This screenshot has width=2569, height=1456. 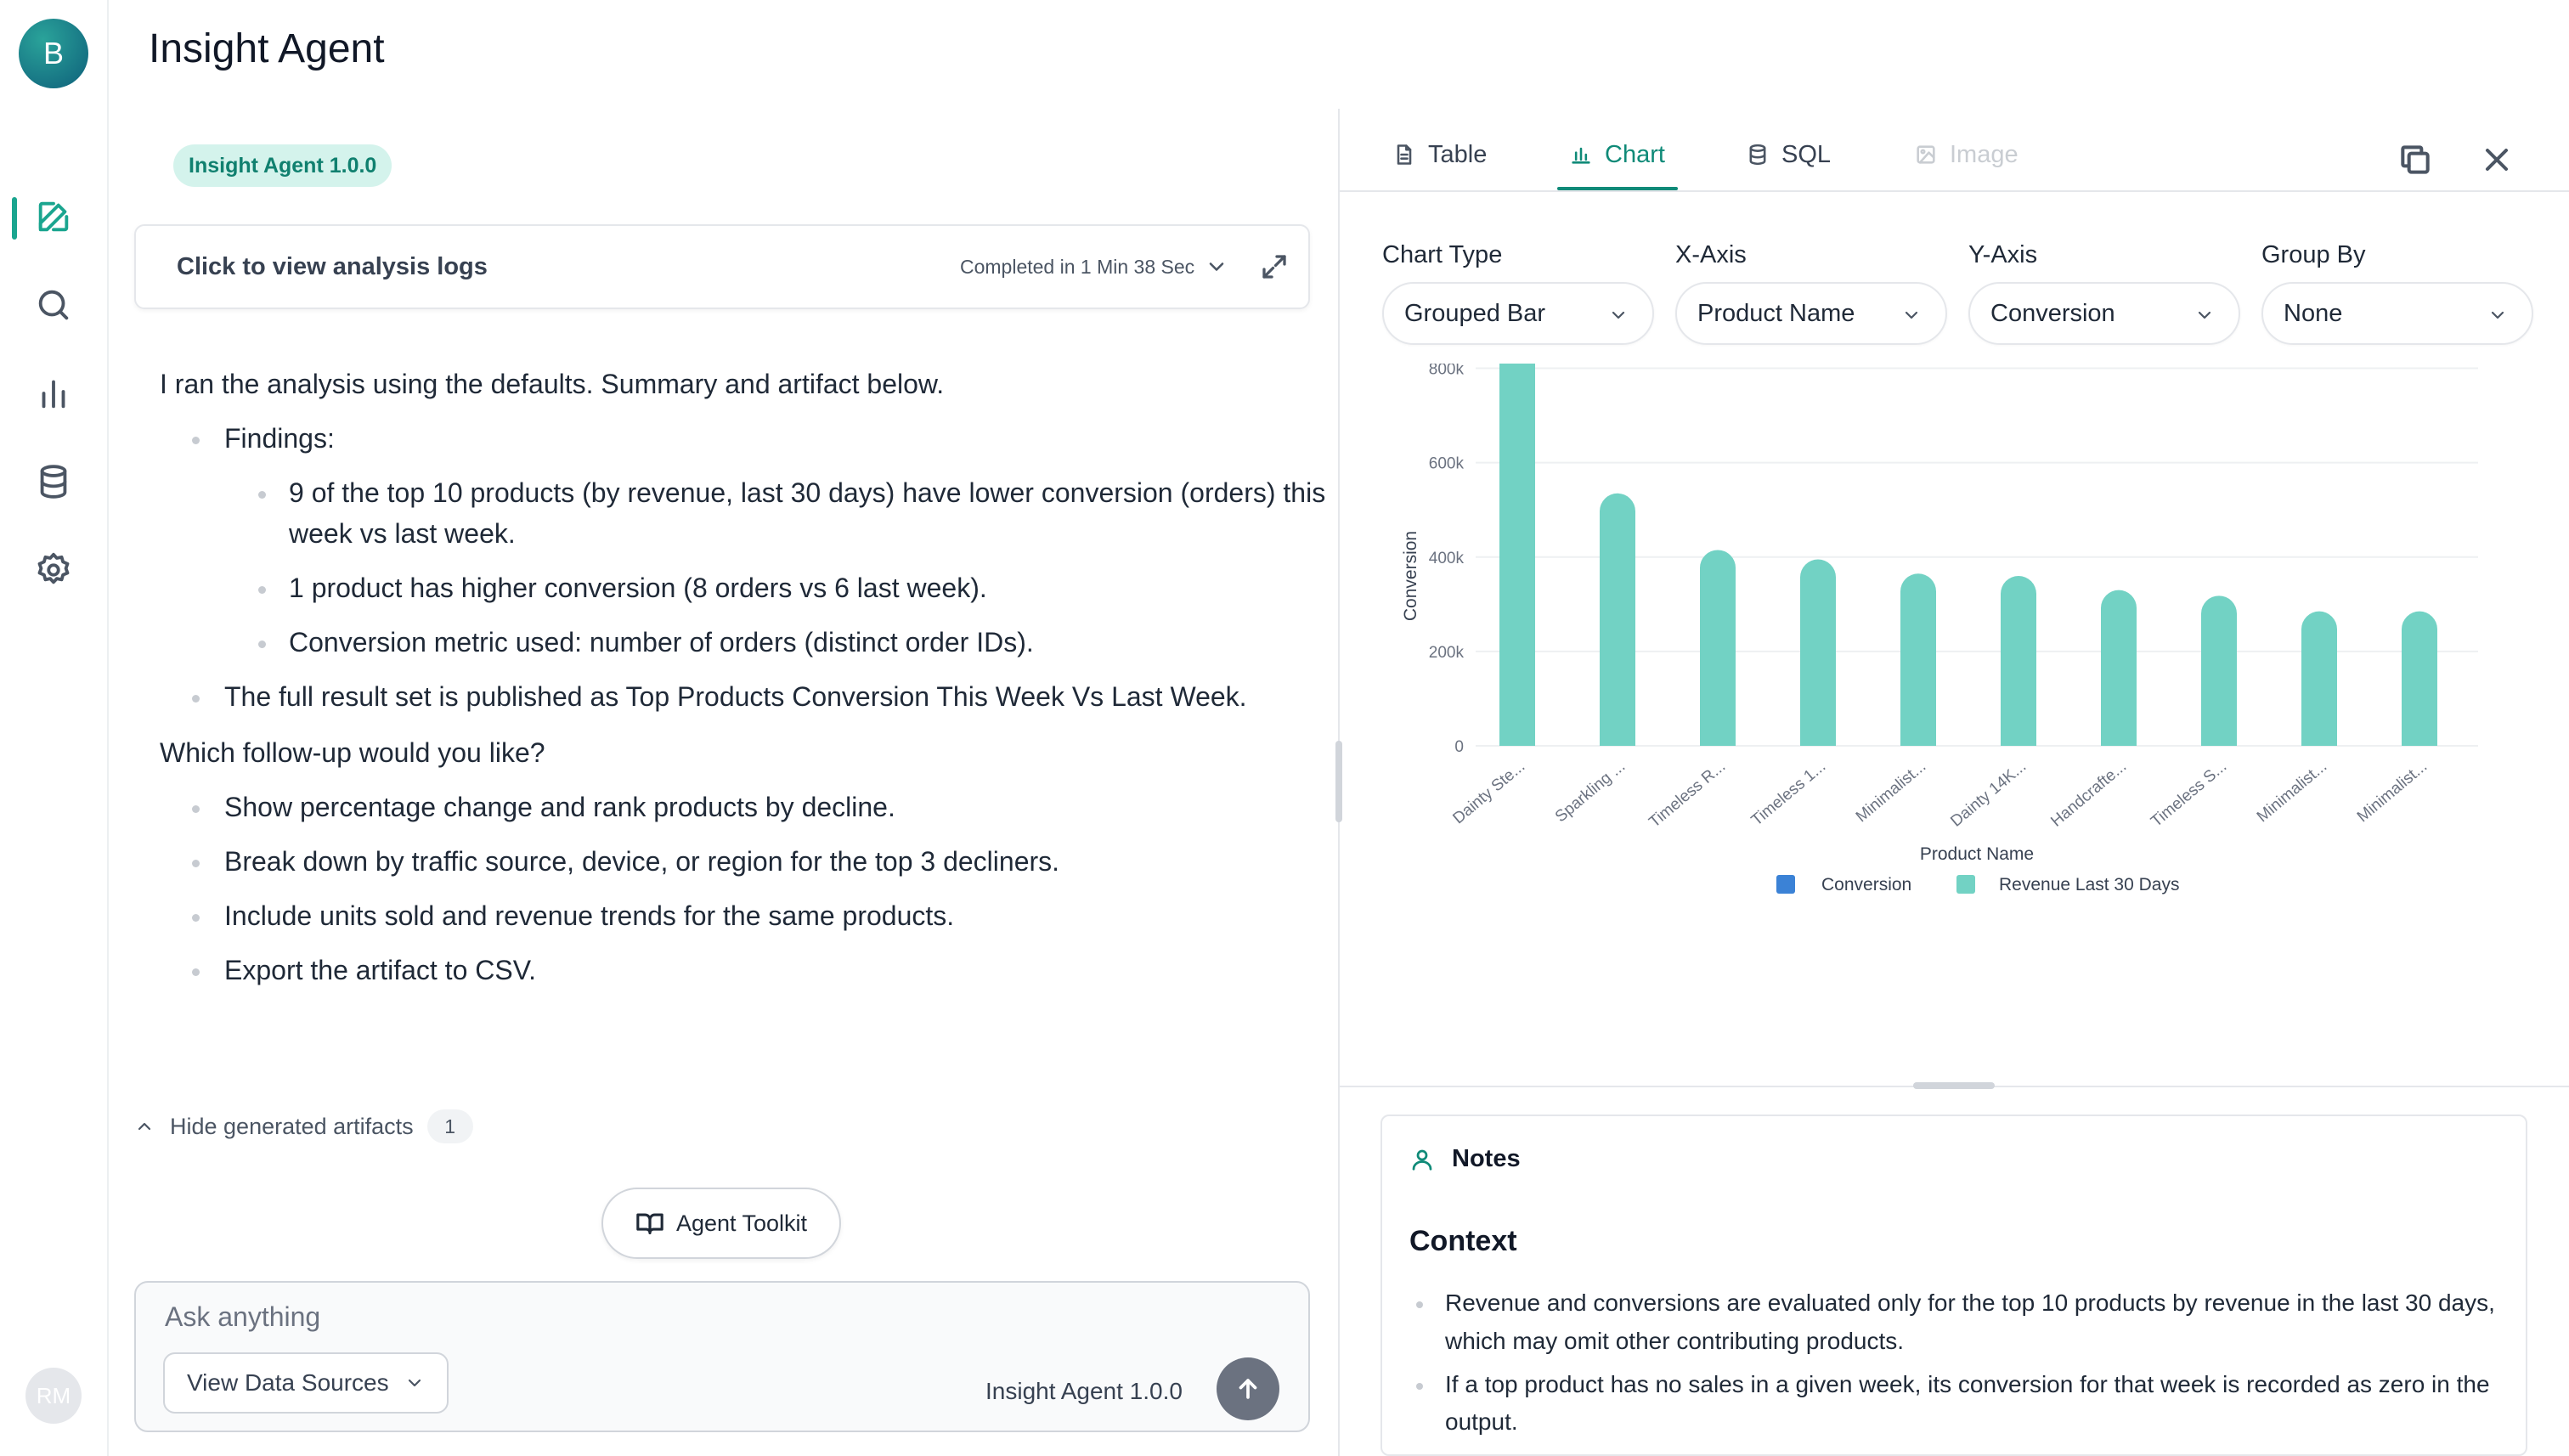 What do you see at coordinates (1926, 154) in the screenshot?
I see `image-icon` at bounding box center [1926, 154].